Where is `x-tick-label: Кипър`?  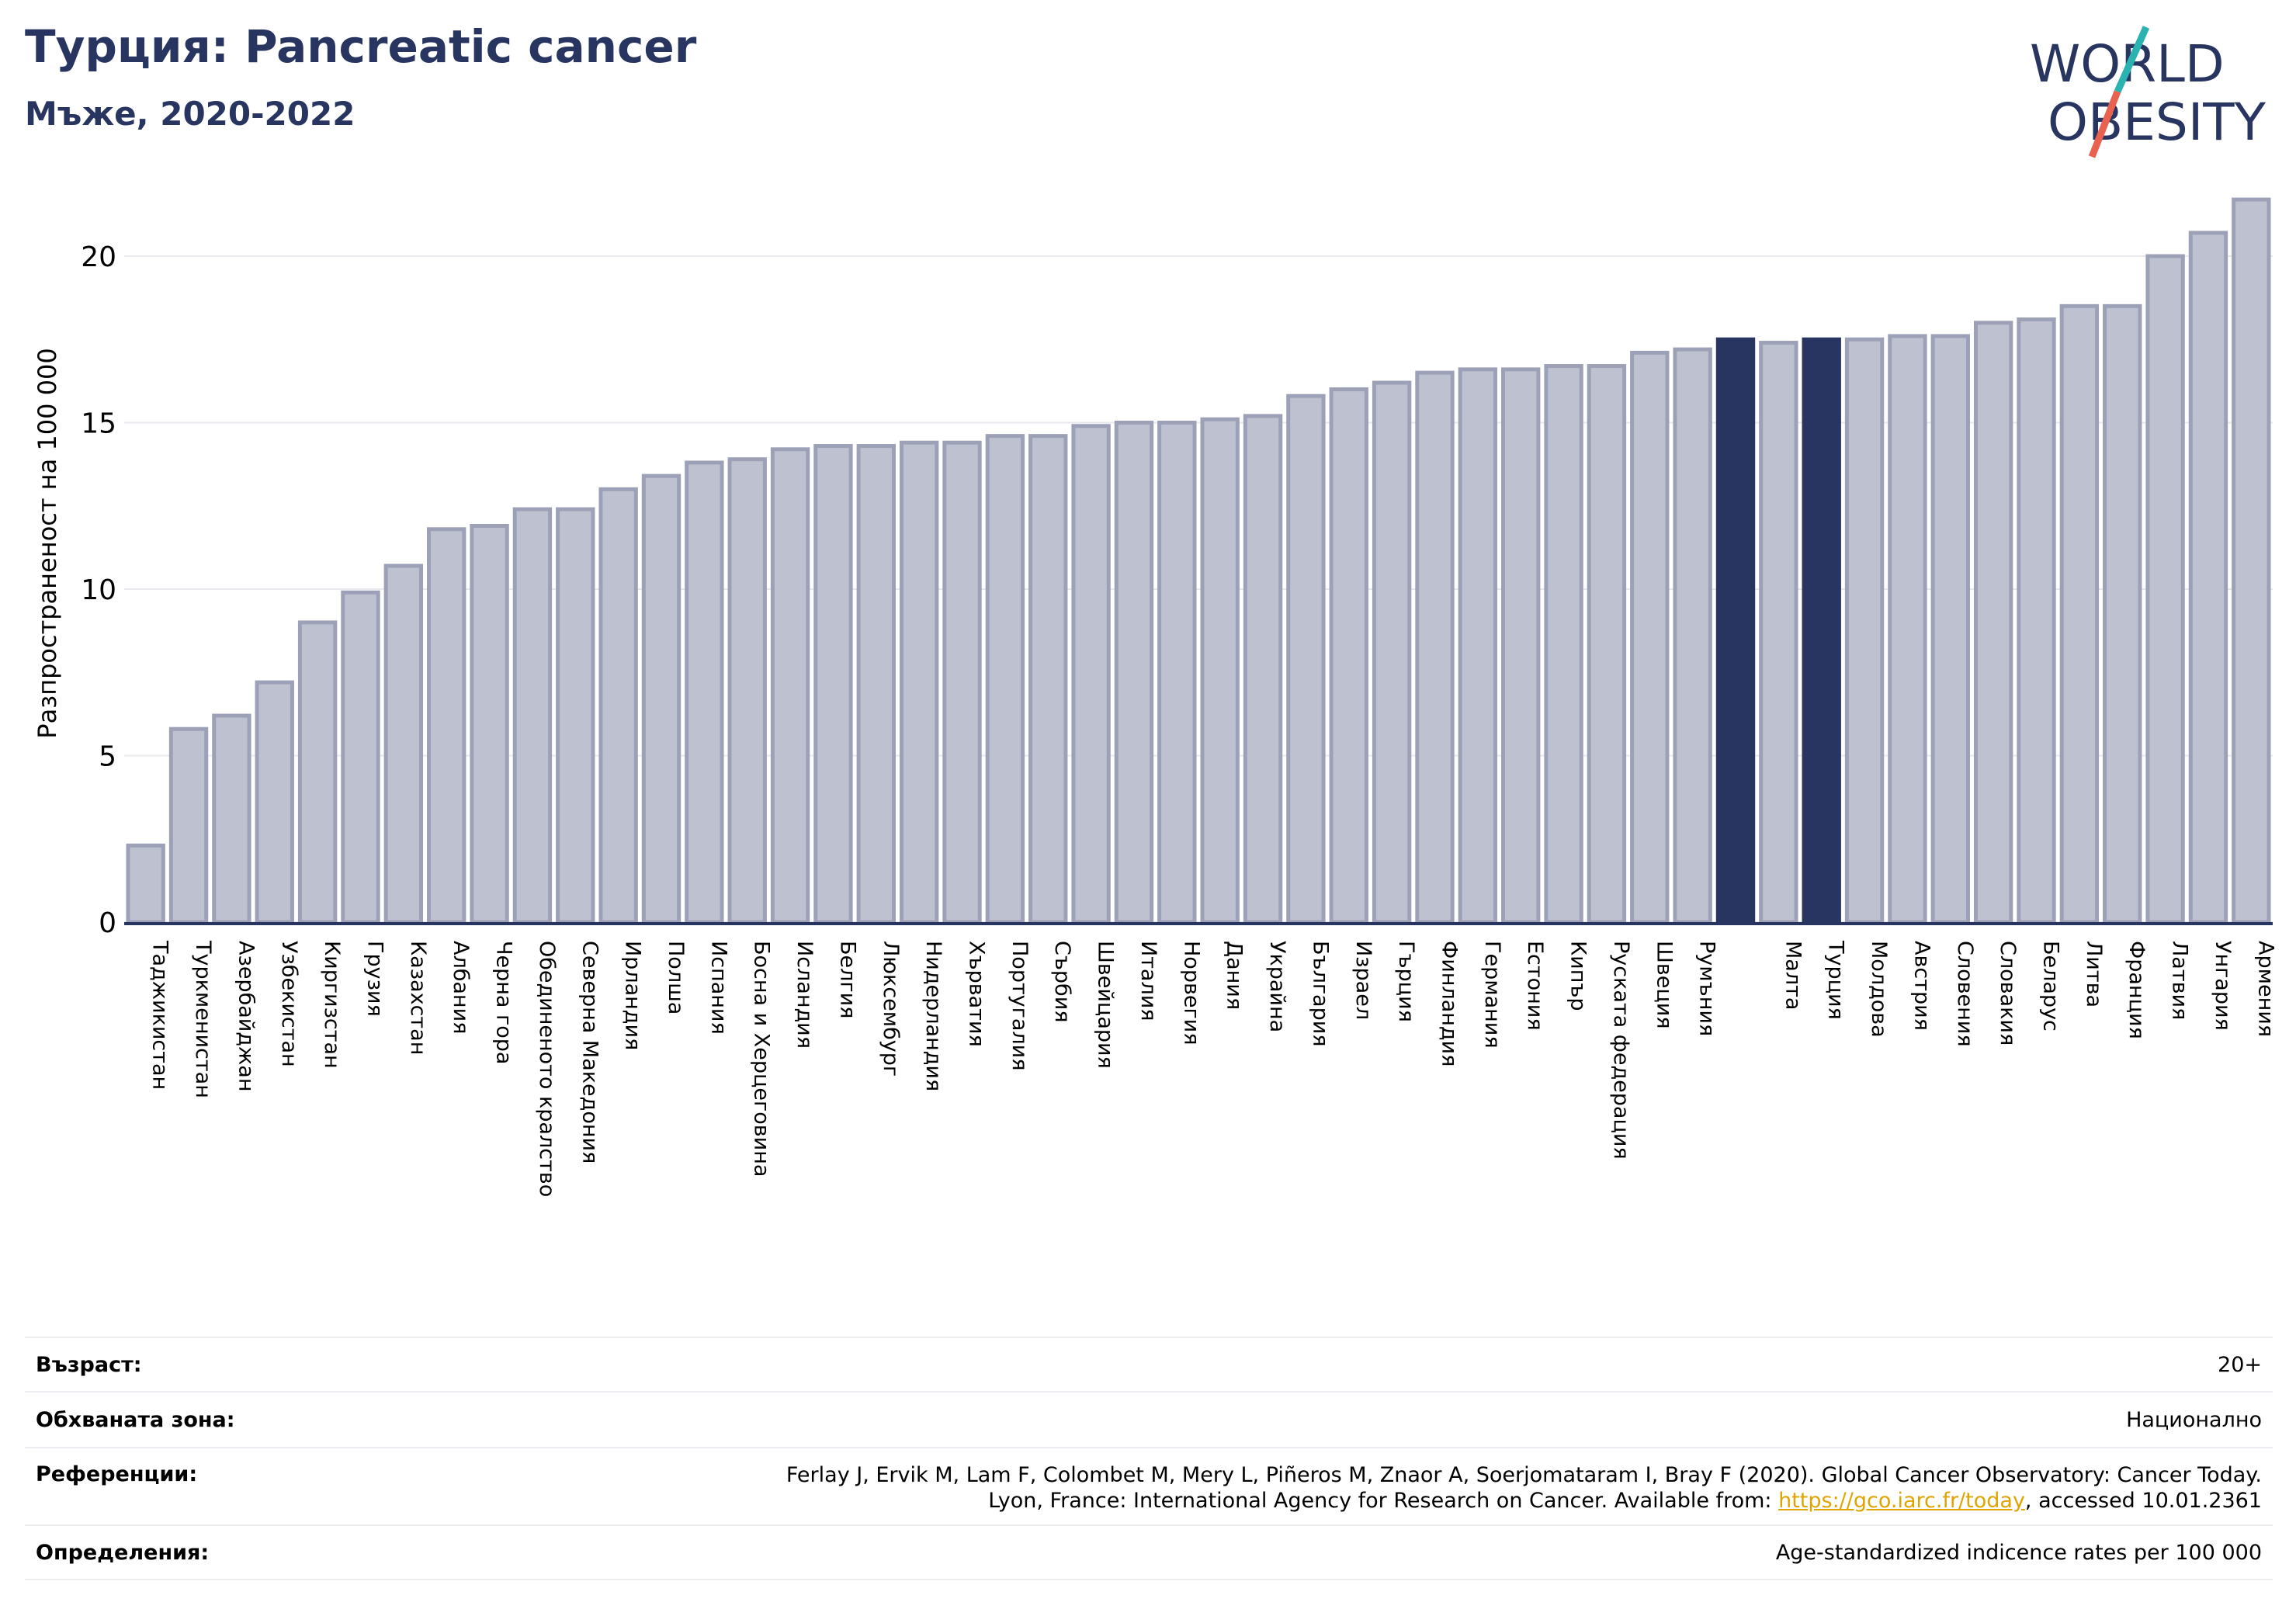 x-tick-label: Кипър is located at coordinates (1578, 976).